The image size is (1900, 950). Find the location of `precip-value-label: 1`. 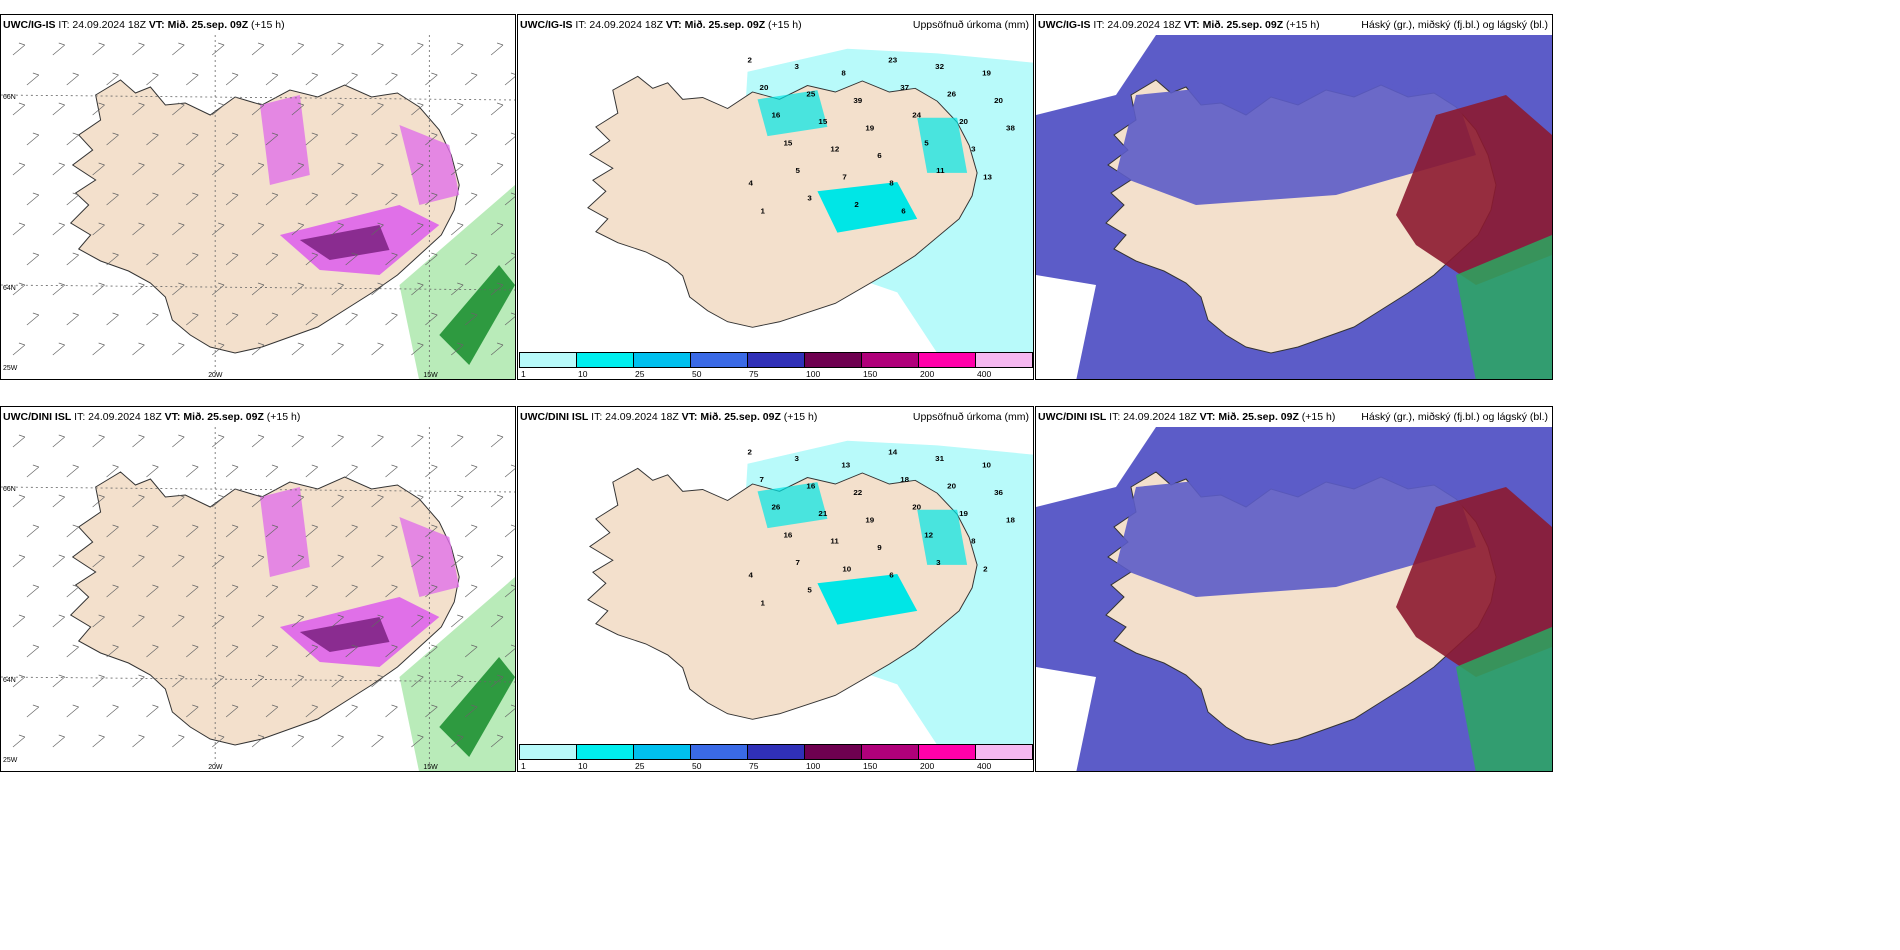

precip-value-label: 1 is located at coordinates (763, 603).